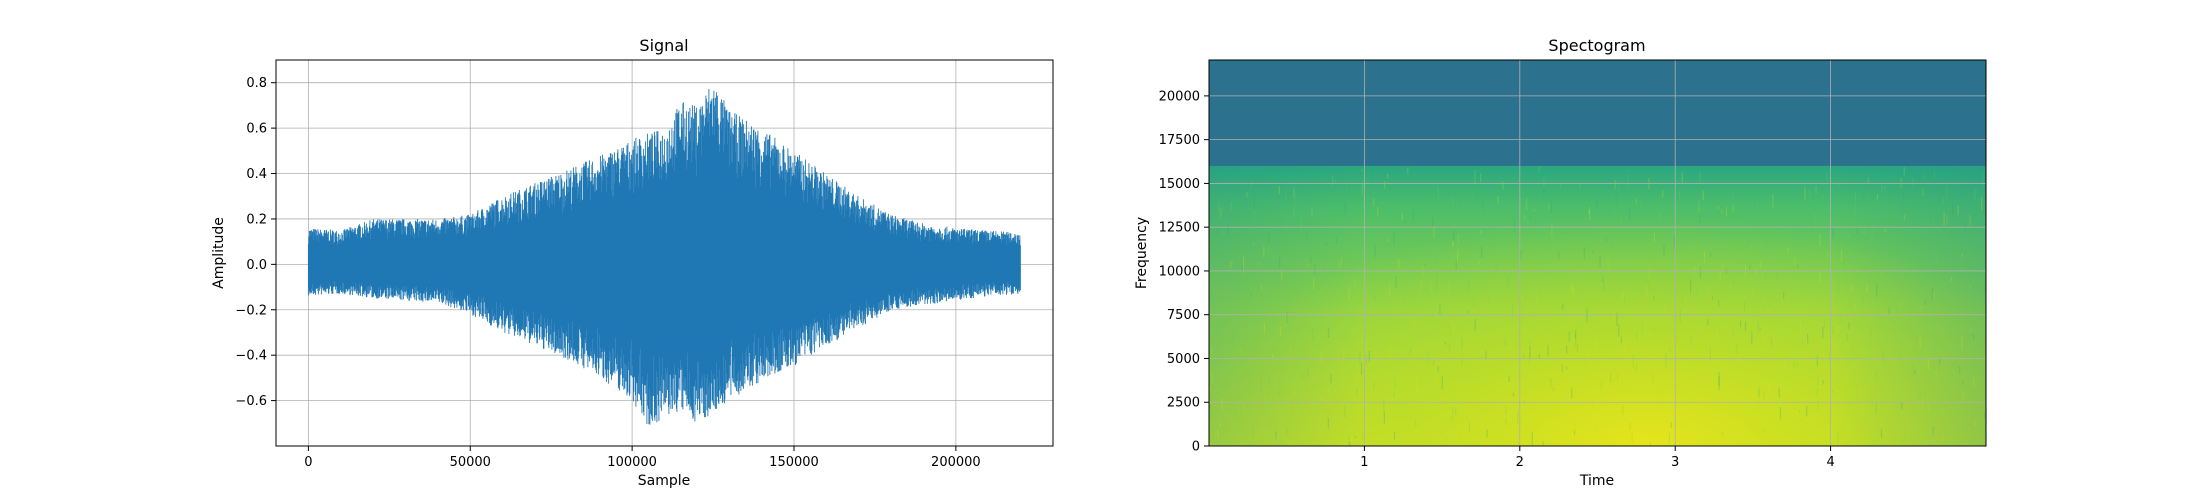  What do you see at coordinates (1196, 447) in the screenshot?
I see `spectrogram-y-tick-label: 0` at bounding box center [1196, 447].